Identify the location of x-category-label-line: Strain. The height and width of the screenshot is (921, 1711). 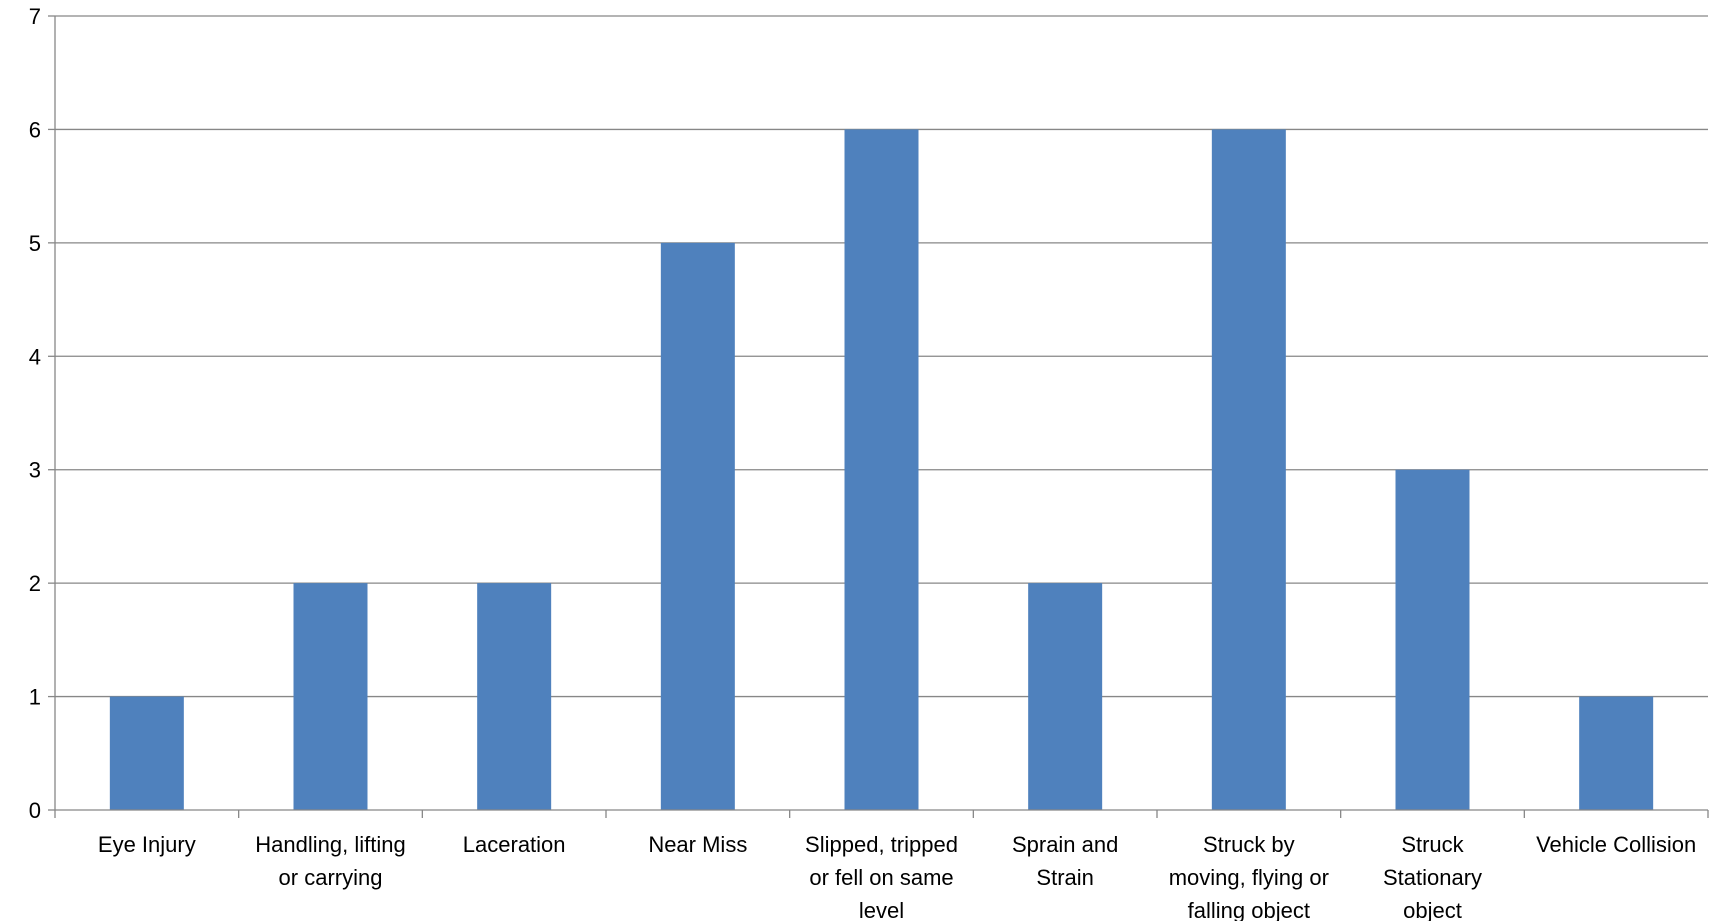
(1064, 877).